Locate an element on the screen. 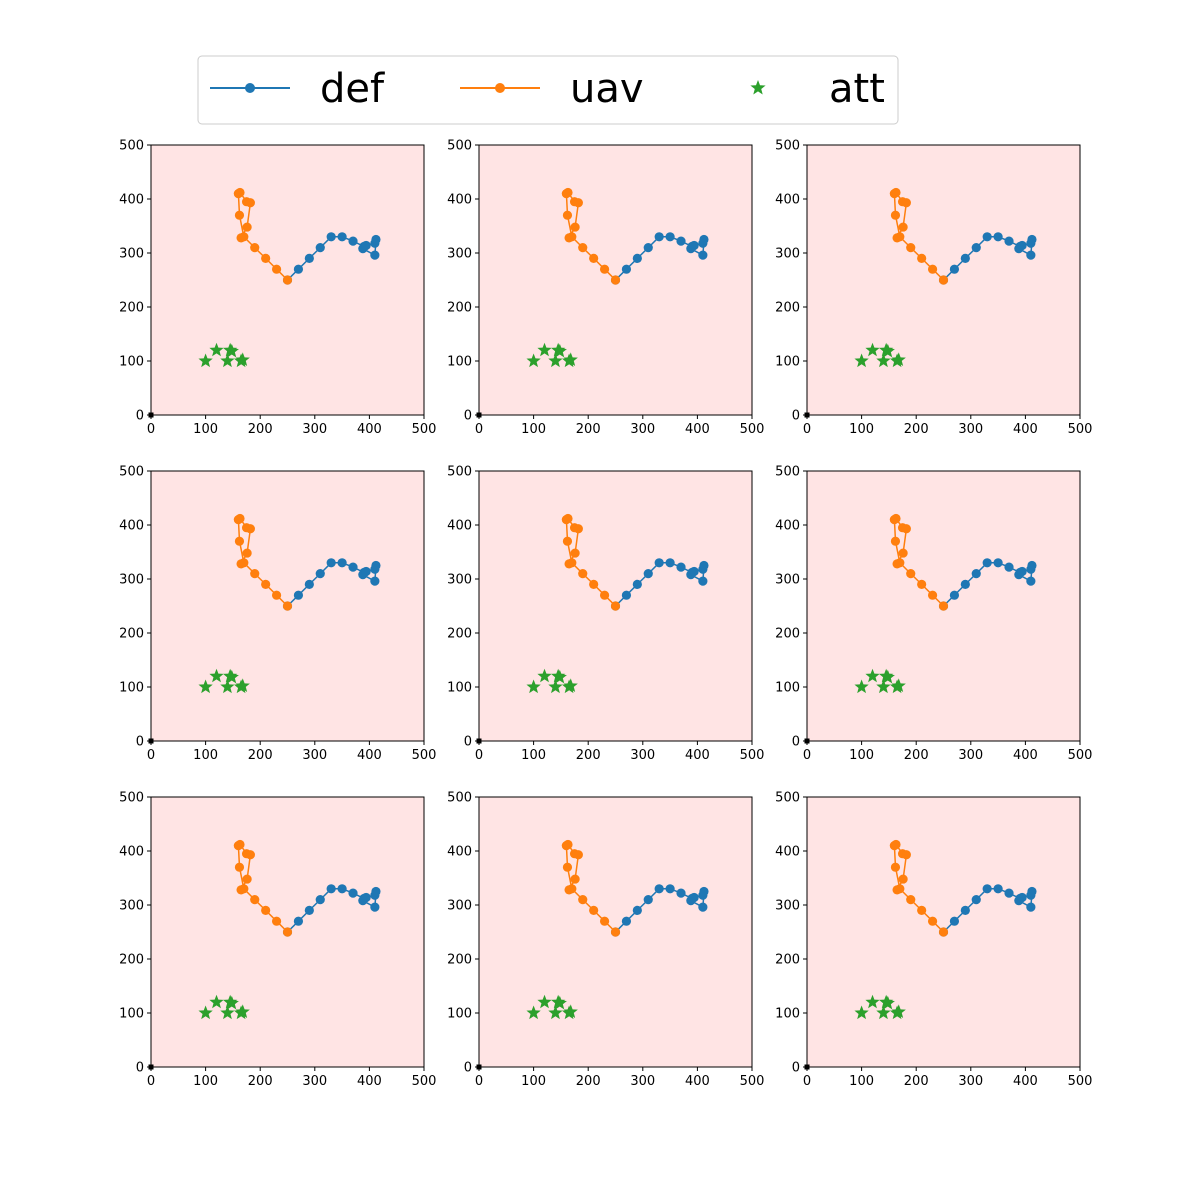  legend: def uav att is located at coordinates (548, 90).